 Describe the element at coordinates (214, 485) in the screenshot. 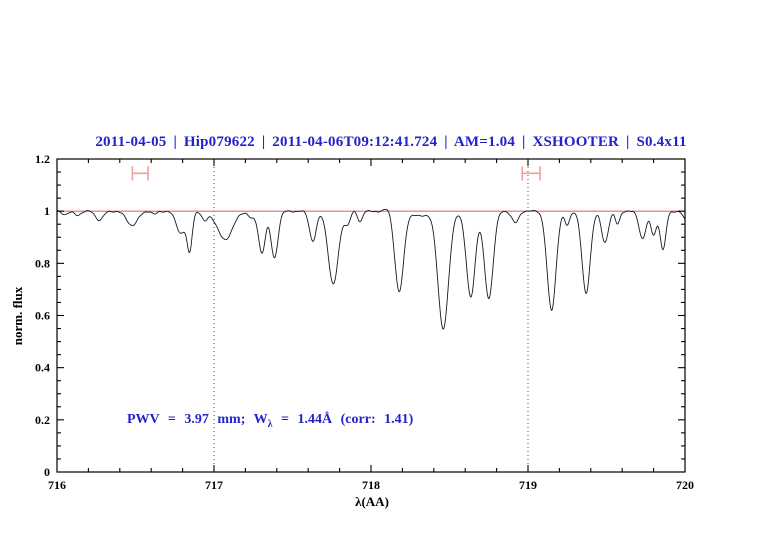

I see `x-tick-label: 717` at that location.